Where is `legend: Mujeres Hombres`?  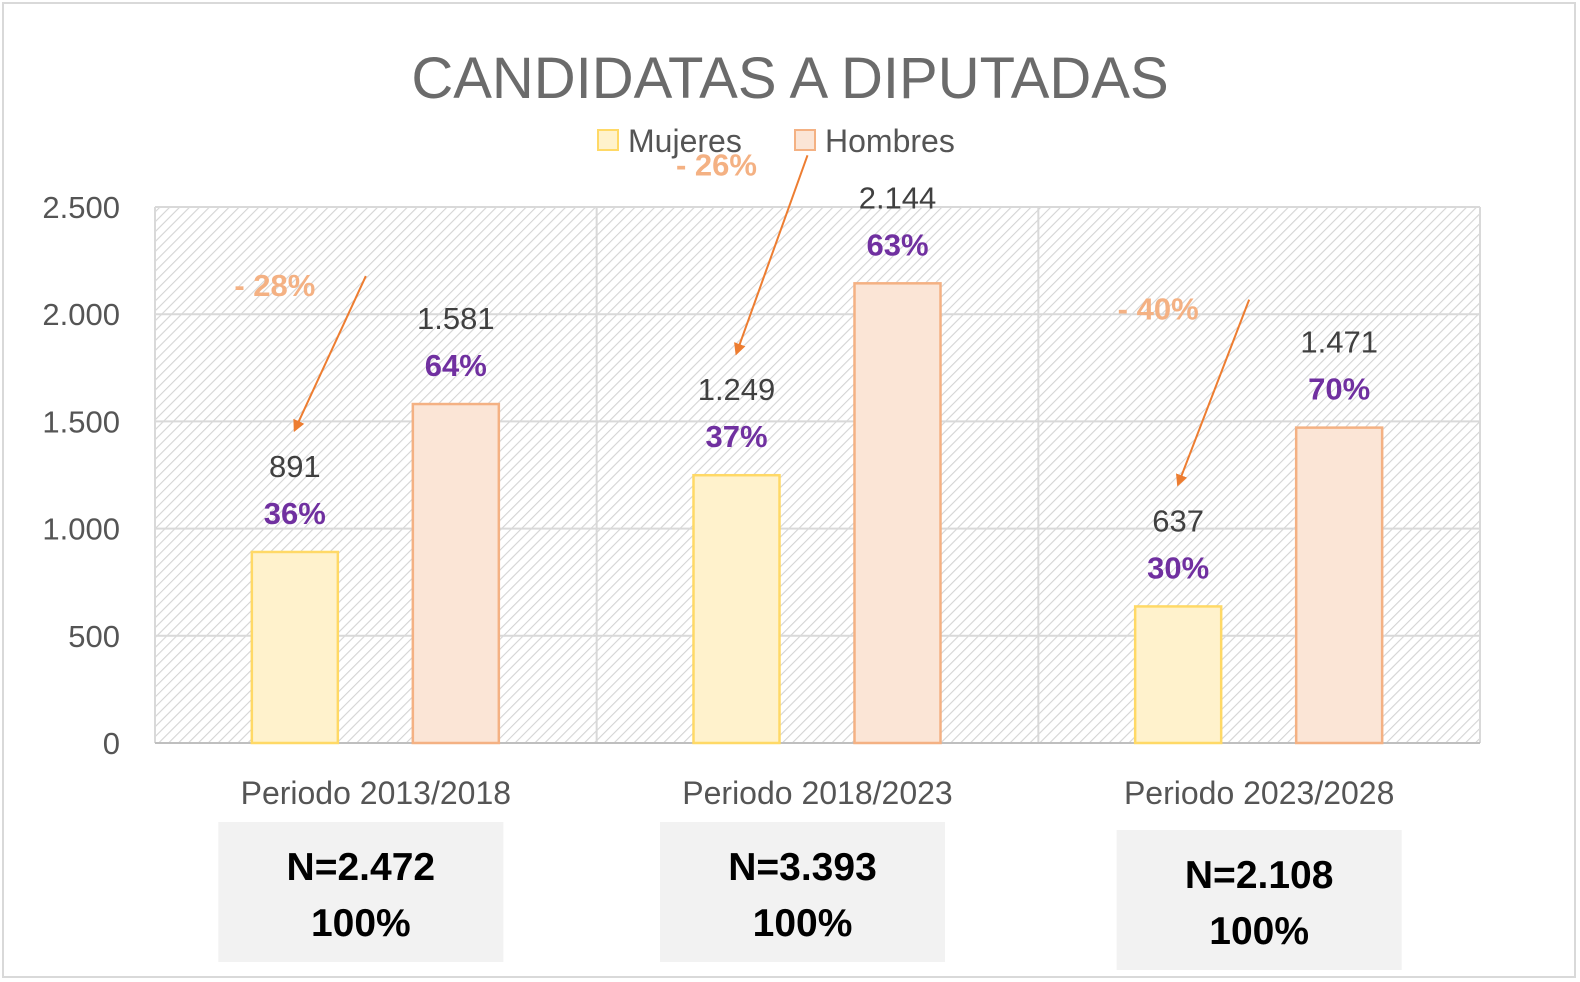 legend: Mujeres Hombres is located at coordinates (776, 141).